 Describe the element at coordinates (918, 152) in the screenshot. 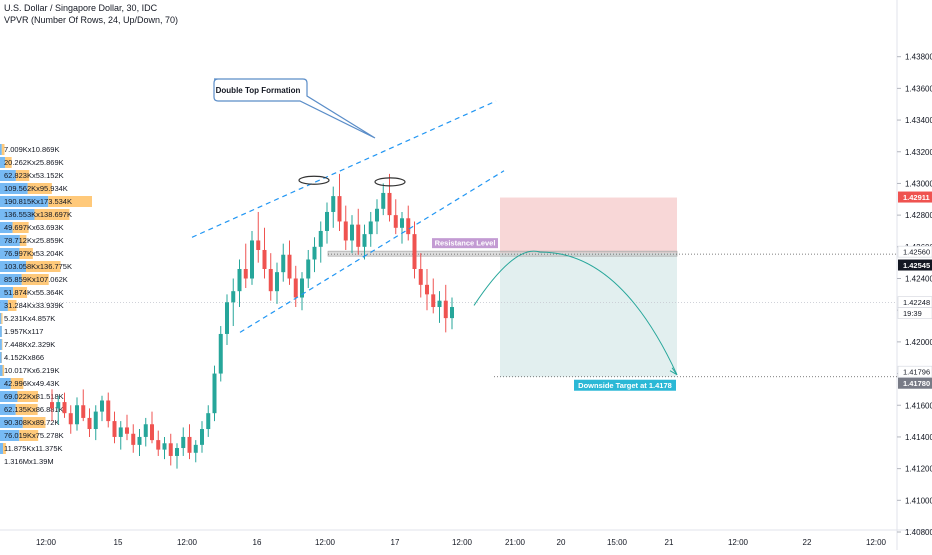

I see `y-tick-label: 1.43200` at that location.